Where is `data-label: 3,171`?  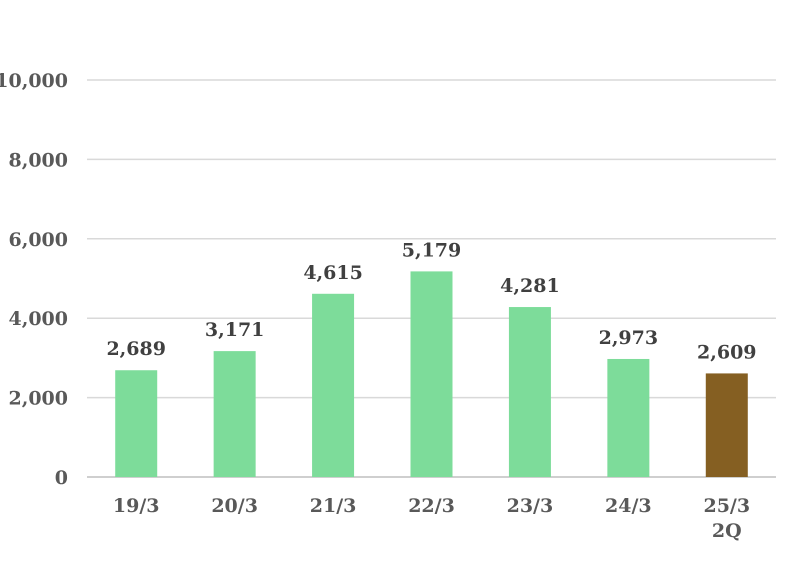 data-label: 3,171 is located at coordinates (235, 330).